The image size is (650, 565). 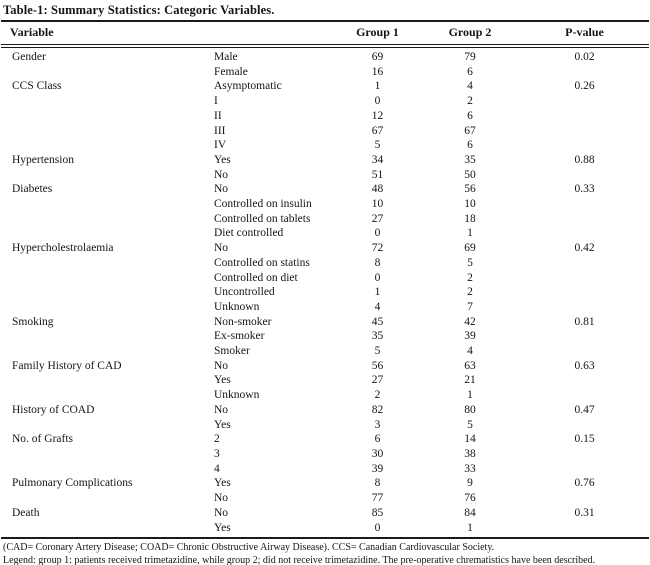 What do you see at coordinates (377, 34) in the screenshot?
I see `column-header-group1: Group 1` at bounding box center [377, 34].